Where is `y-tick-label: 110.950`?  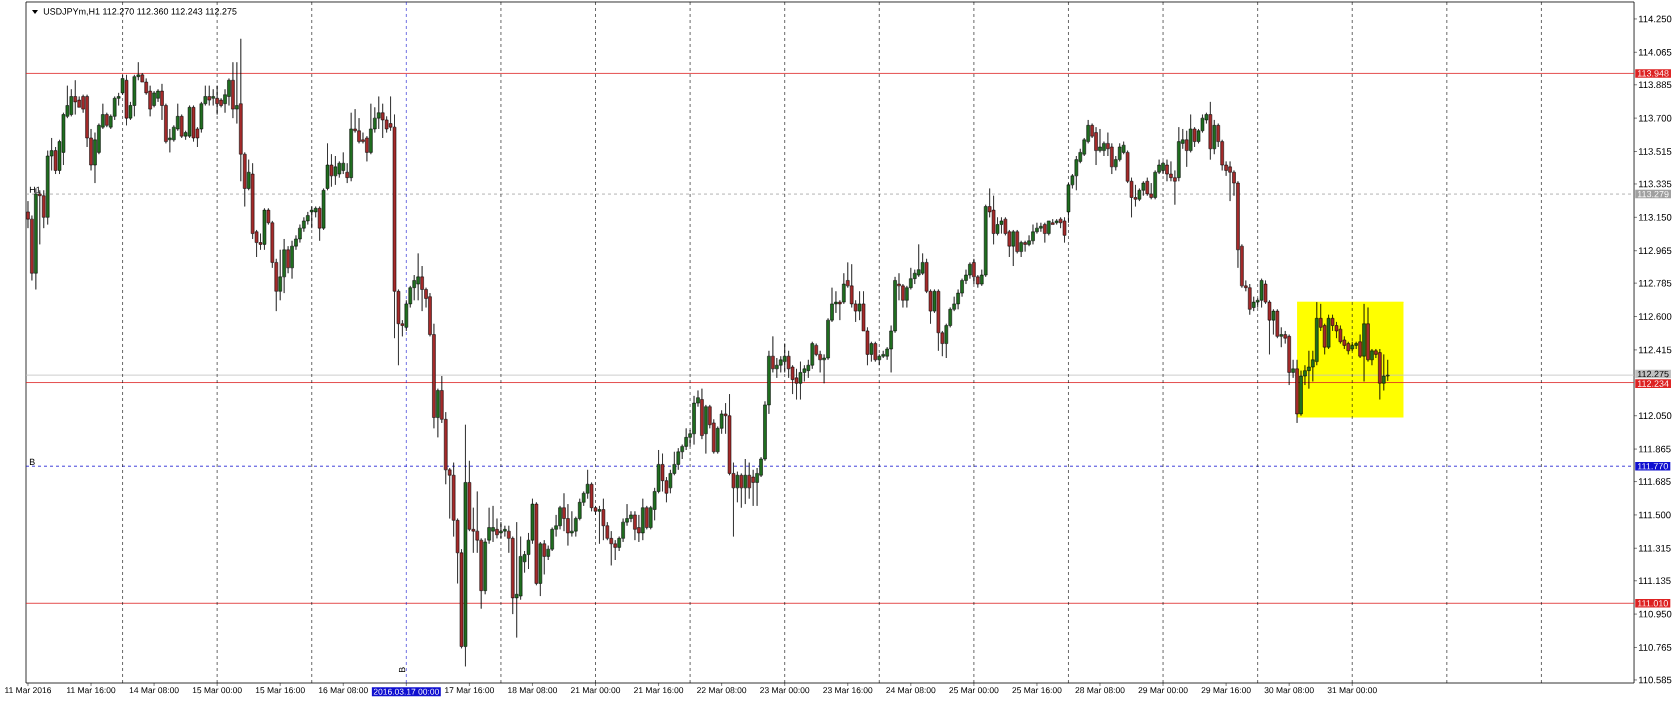
y-tick-label: 110.950 is located at coordinates (1655, 614).